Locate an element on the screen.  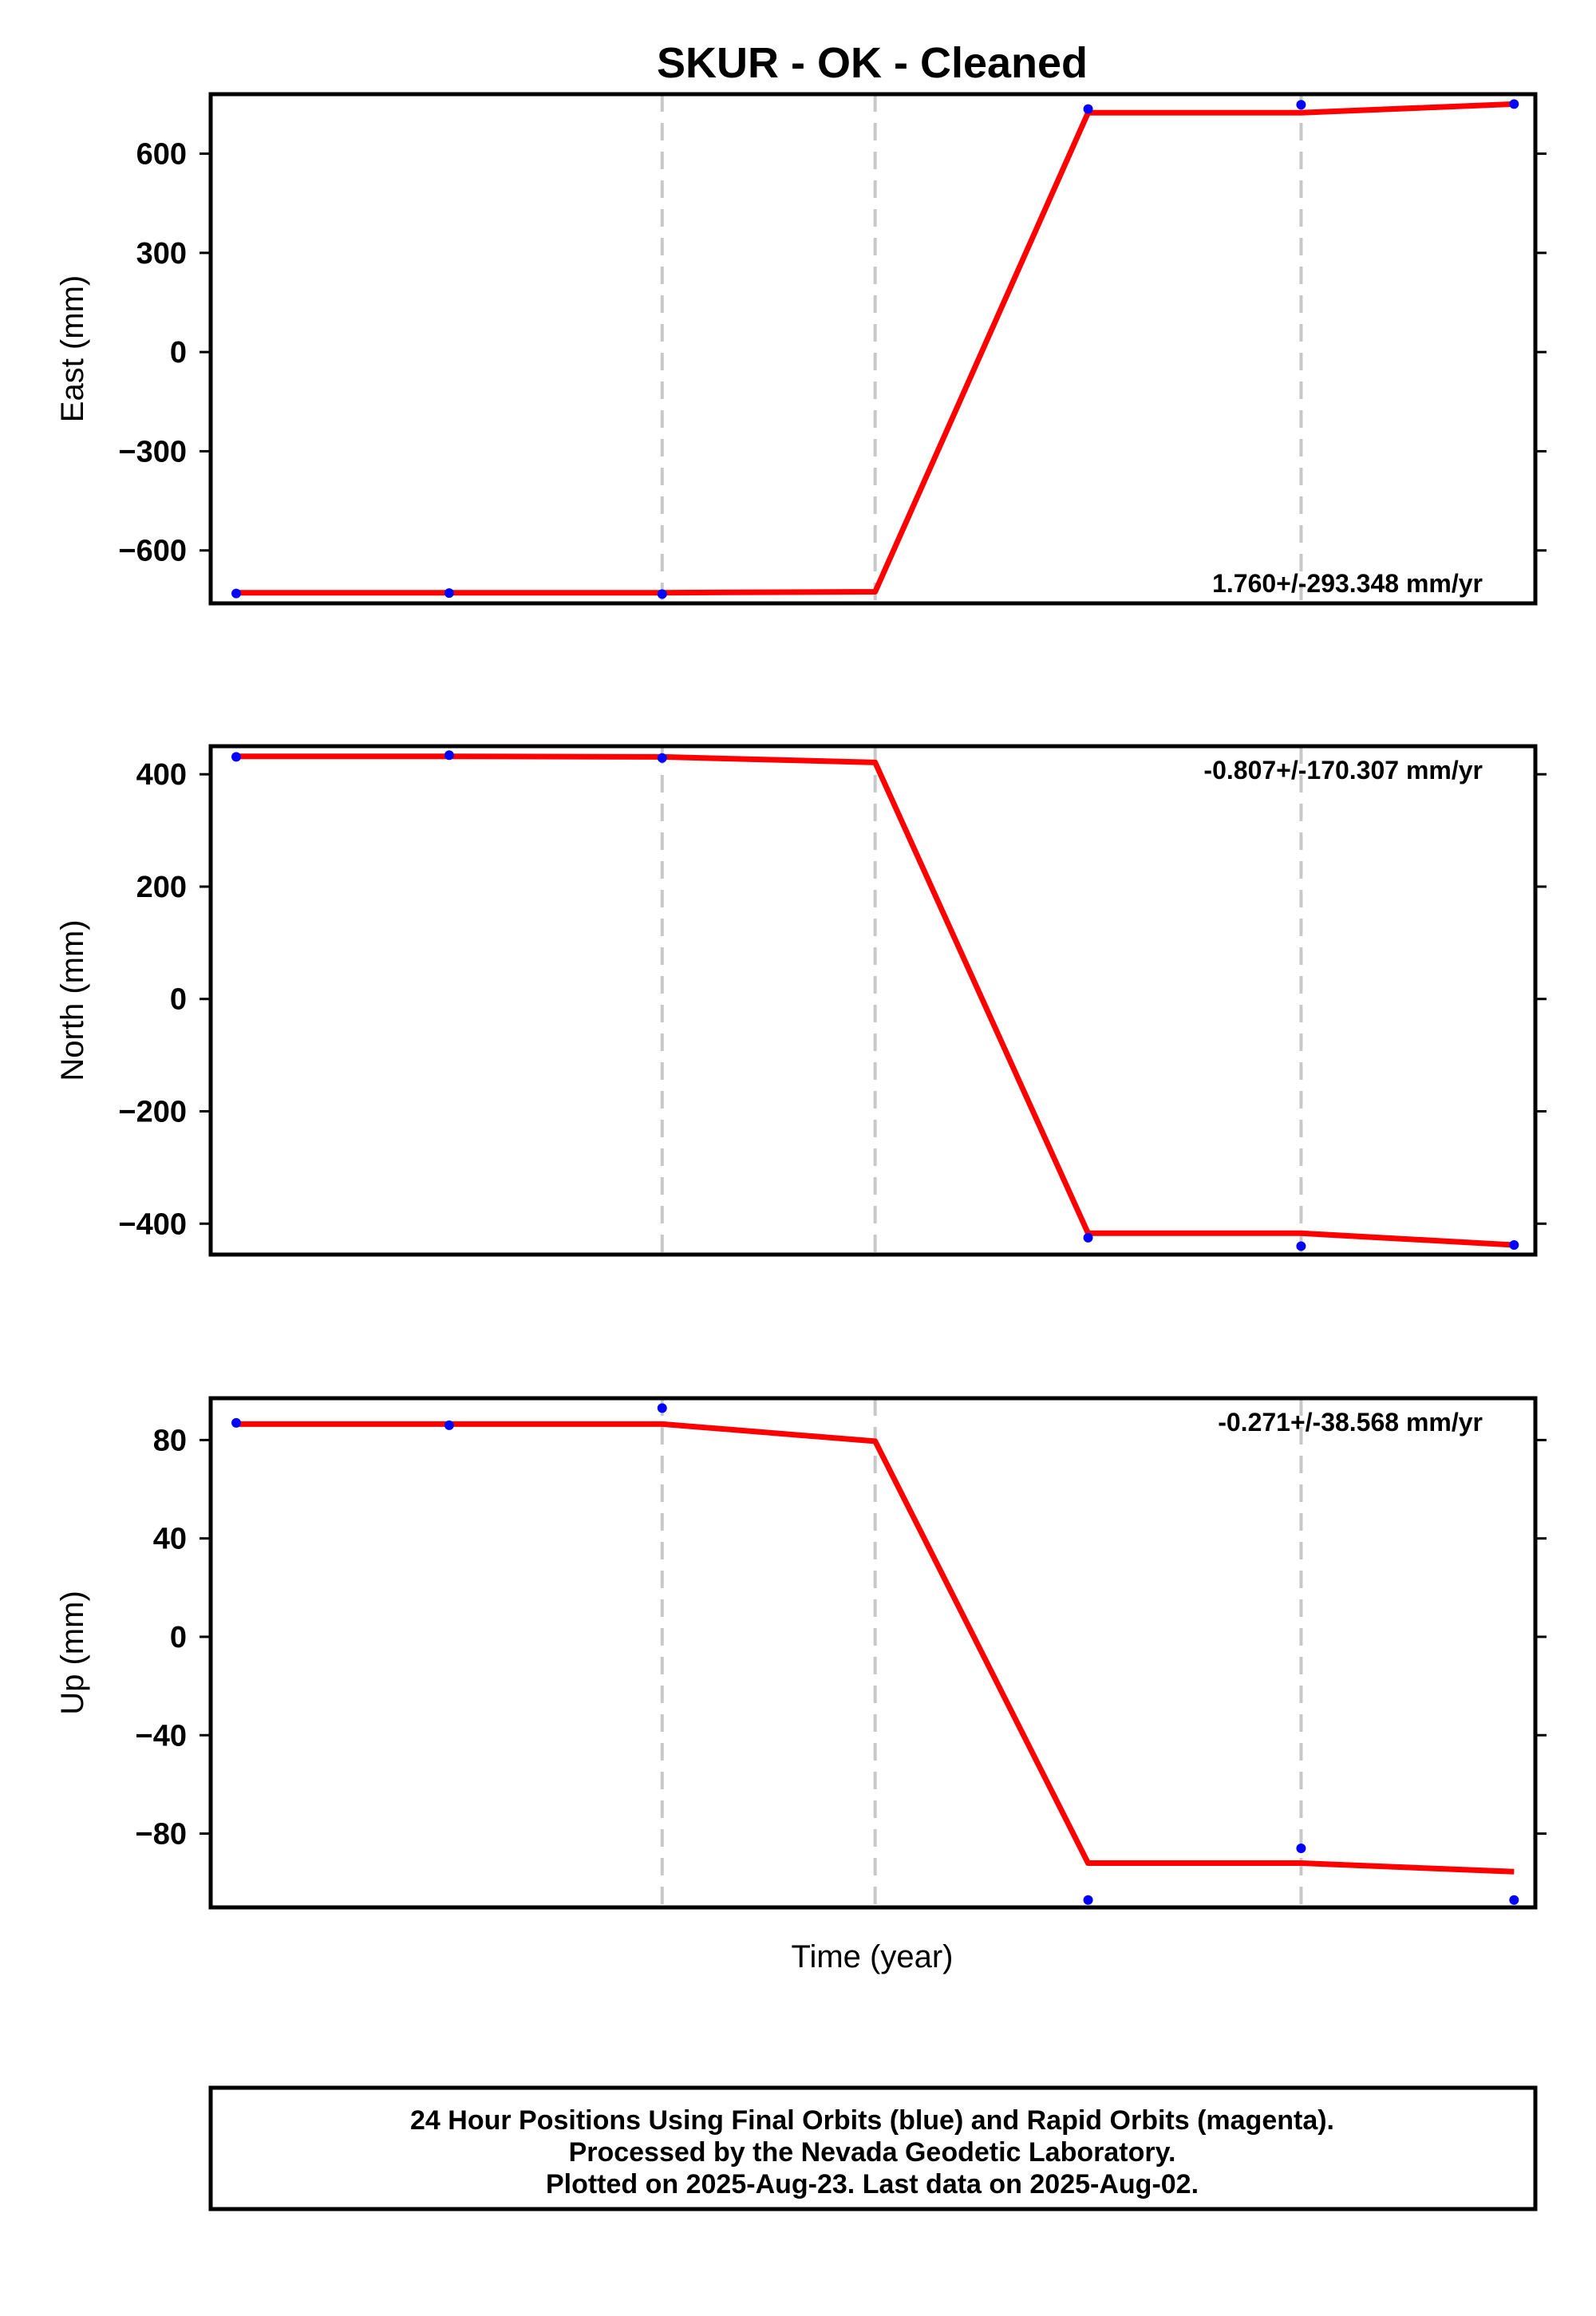
up-ytick-label-1: −40 is located at coordinates (161, 1736).